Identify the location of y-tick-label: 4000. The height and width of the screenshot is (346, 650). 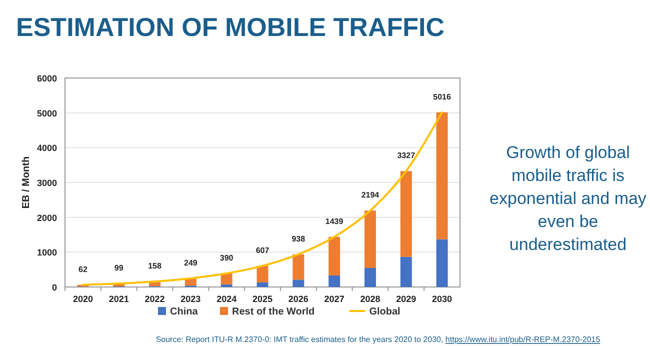
(46, 148).